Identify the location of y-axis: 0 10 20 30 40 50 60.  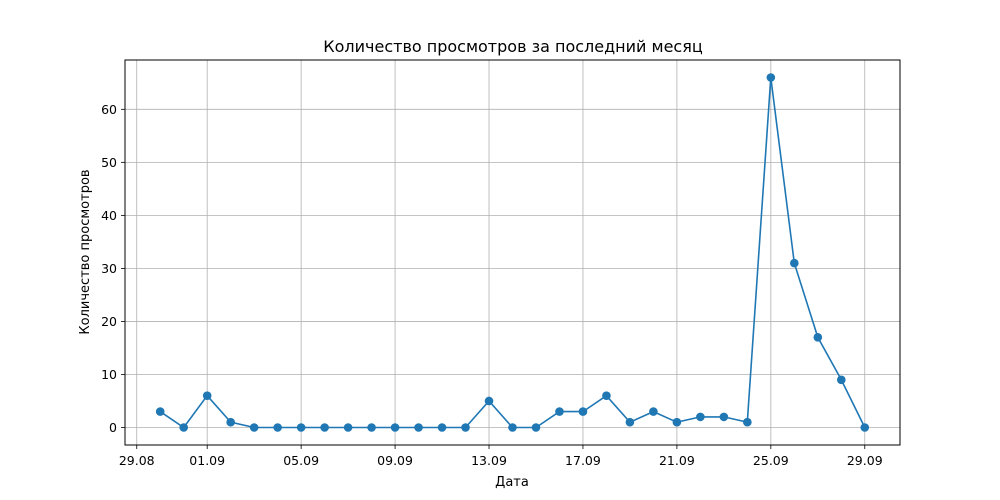
(113, 268).